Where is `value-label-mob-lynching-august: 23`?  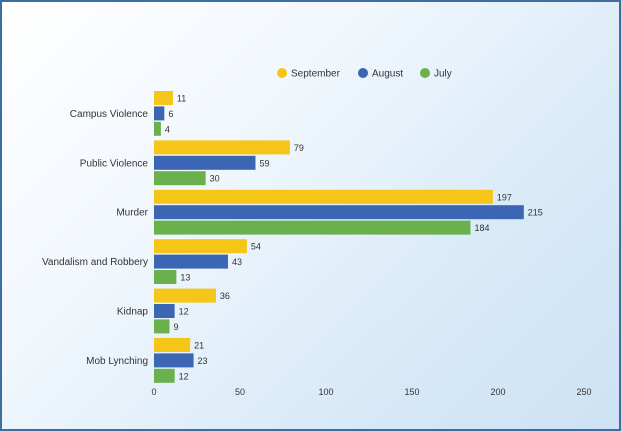 value-label-mob-lynching-august: 23 is located at coordinates (203, 361).